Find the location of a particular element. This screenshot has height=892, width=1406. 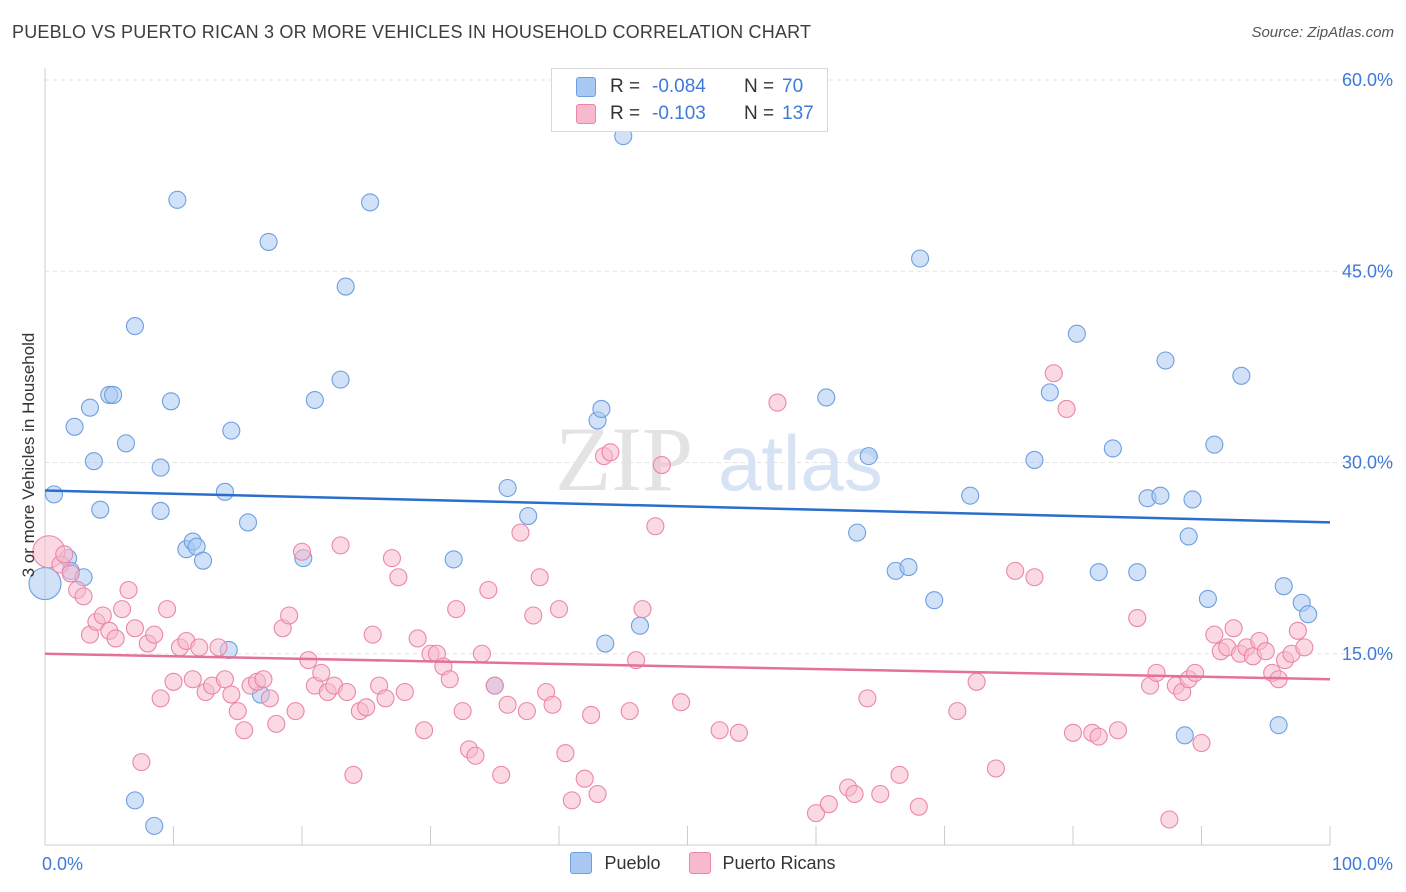

legend-n-label: N = is located at coordinates (759, 86).